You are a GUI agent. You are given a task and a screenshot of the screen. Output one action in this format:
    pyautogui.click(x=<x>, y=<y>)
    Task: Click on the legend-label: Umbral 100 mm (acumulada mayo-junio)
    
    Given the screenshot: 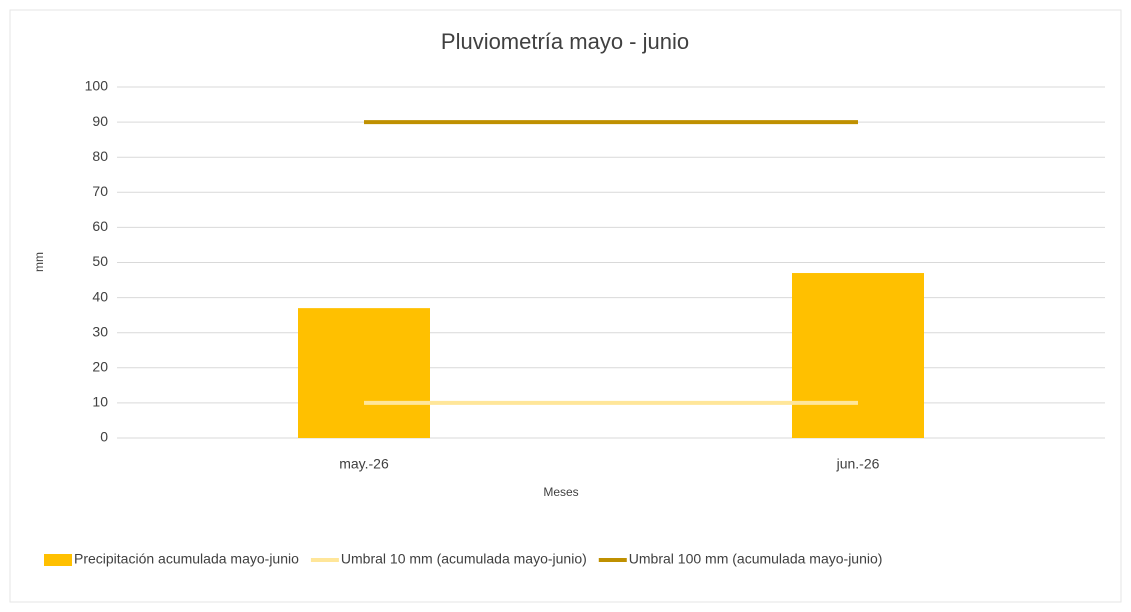 What is the action you would take?
    pyautogui.click(x=756, y=559)
    